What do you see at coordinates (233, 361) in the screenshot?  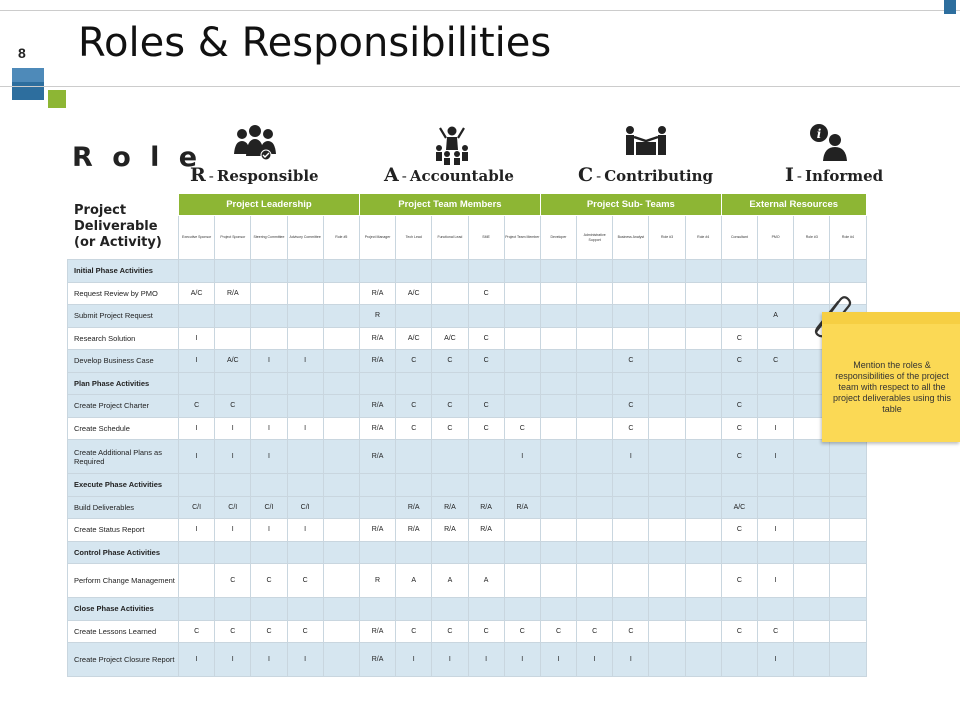 I see `raci-cell: A/C` at bounding box center [233, 361].